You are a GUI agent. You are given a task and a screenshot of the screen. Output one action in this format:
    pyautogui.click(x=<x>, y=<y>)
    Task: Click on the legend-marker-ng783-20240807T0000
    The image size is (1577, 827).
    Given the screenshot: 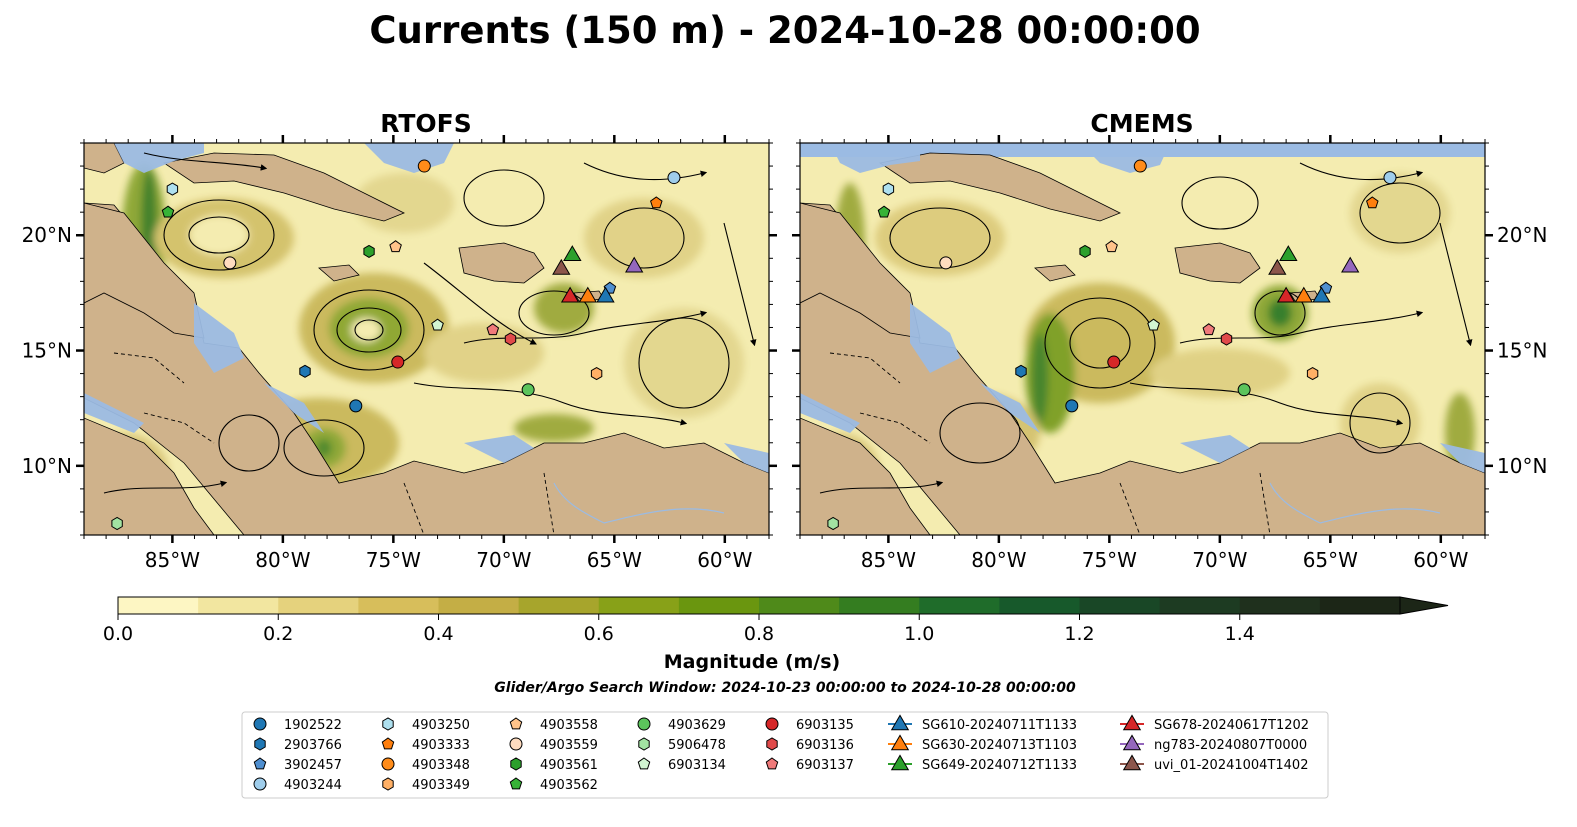 What is the action you would take?
    pyautogui.click(x=1132, y=742)
    